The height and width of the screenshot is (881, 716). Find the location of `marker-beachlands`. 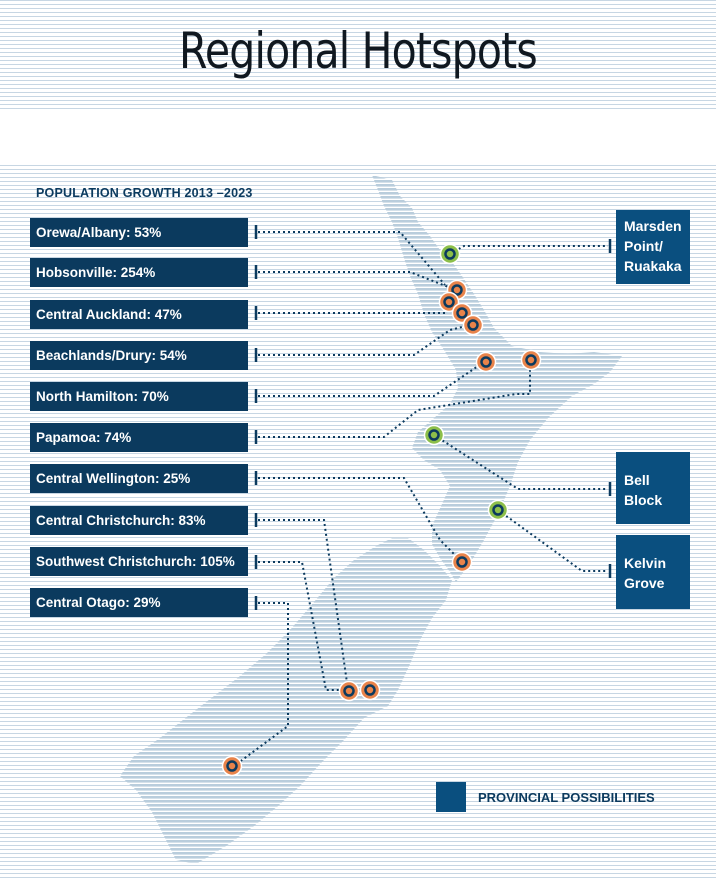

marker-beachlands is located at coordinates (473, 325).